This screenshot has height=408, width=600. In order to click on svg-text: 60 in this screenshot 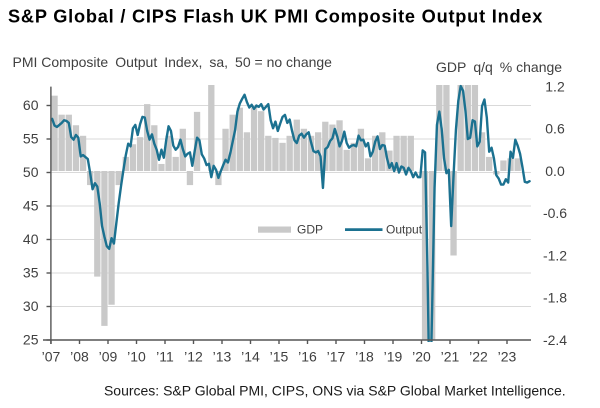, I will do `click(31, 105)`.